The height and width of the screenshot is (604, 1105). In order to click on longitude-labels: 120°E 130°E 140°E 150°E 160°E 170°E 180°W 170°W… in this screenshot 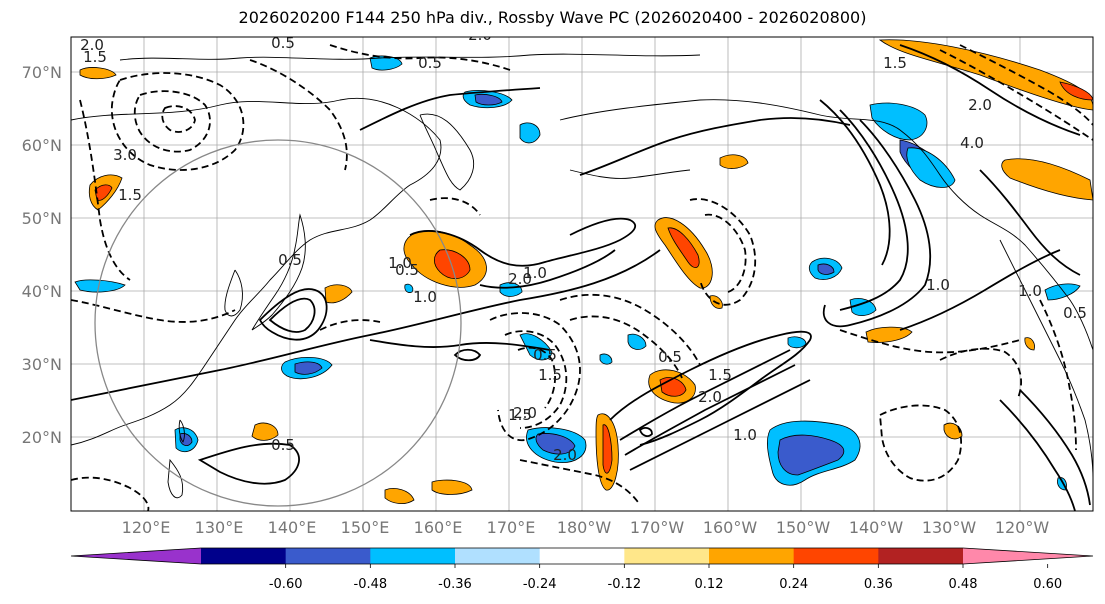, I will do `click(586, 527)`.